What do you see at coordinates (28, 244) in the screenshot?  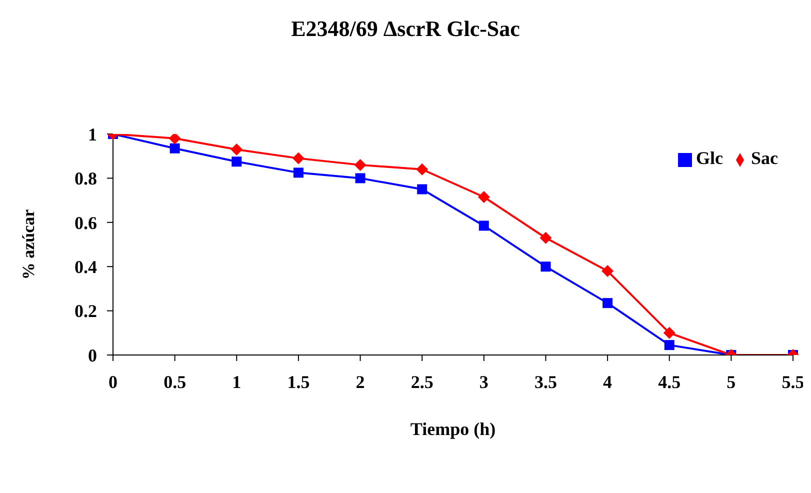 I see `y-axis-title: % azúcar` at bounding box center [28, 244].